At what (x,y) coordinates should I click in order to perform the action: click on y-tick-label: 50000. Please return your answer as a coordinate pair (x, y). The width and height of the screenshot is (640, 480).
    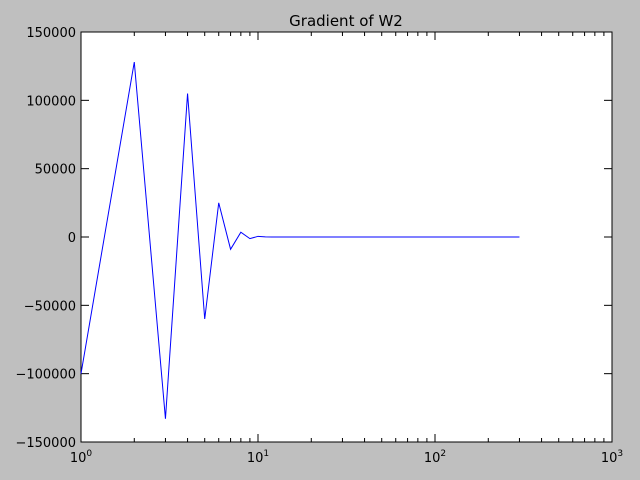
    Looking at the image, I should click on (55, 170).